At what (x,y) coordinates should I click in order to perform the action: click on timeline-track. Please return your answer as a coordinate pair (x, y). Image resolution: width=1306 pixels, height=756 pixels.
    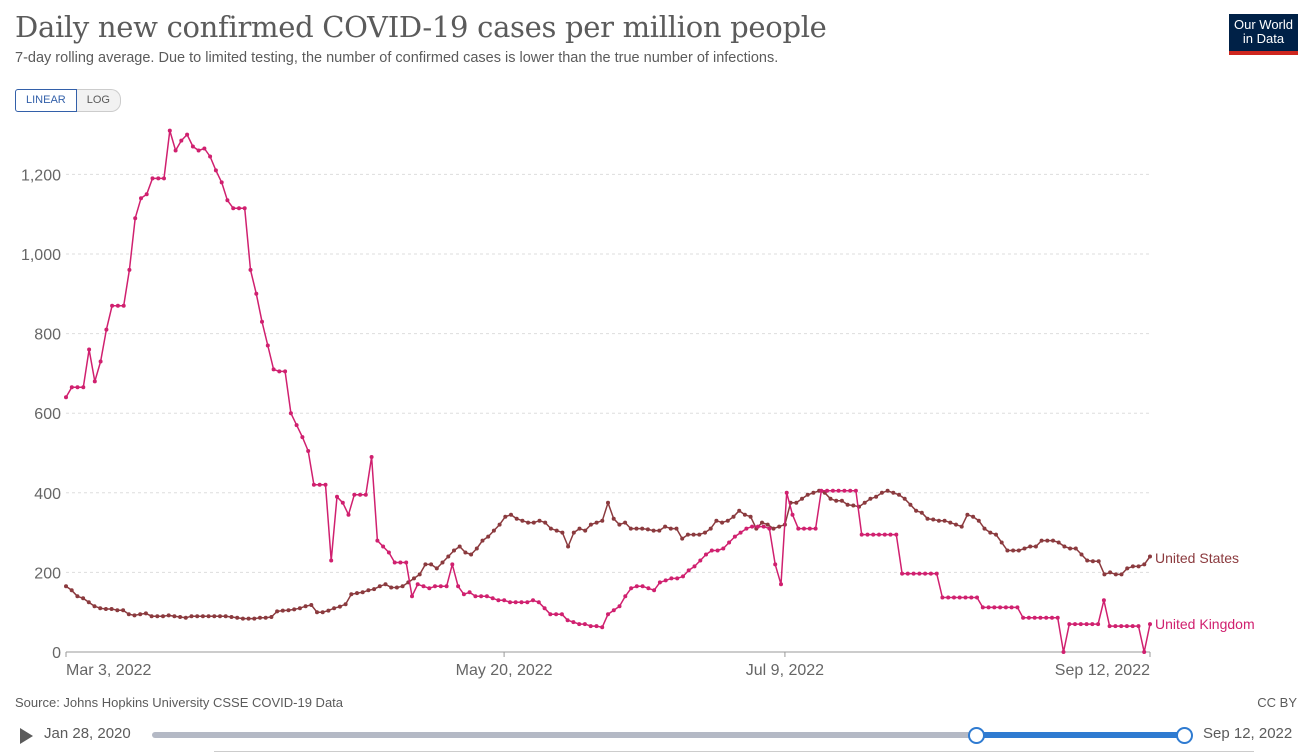
    Looking at the image, I should click on (672, 735).